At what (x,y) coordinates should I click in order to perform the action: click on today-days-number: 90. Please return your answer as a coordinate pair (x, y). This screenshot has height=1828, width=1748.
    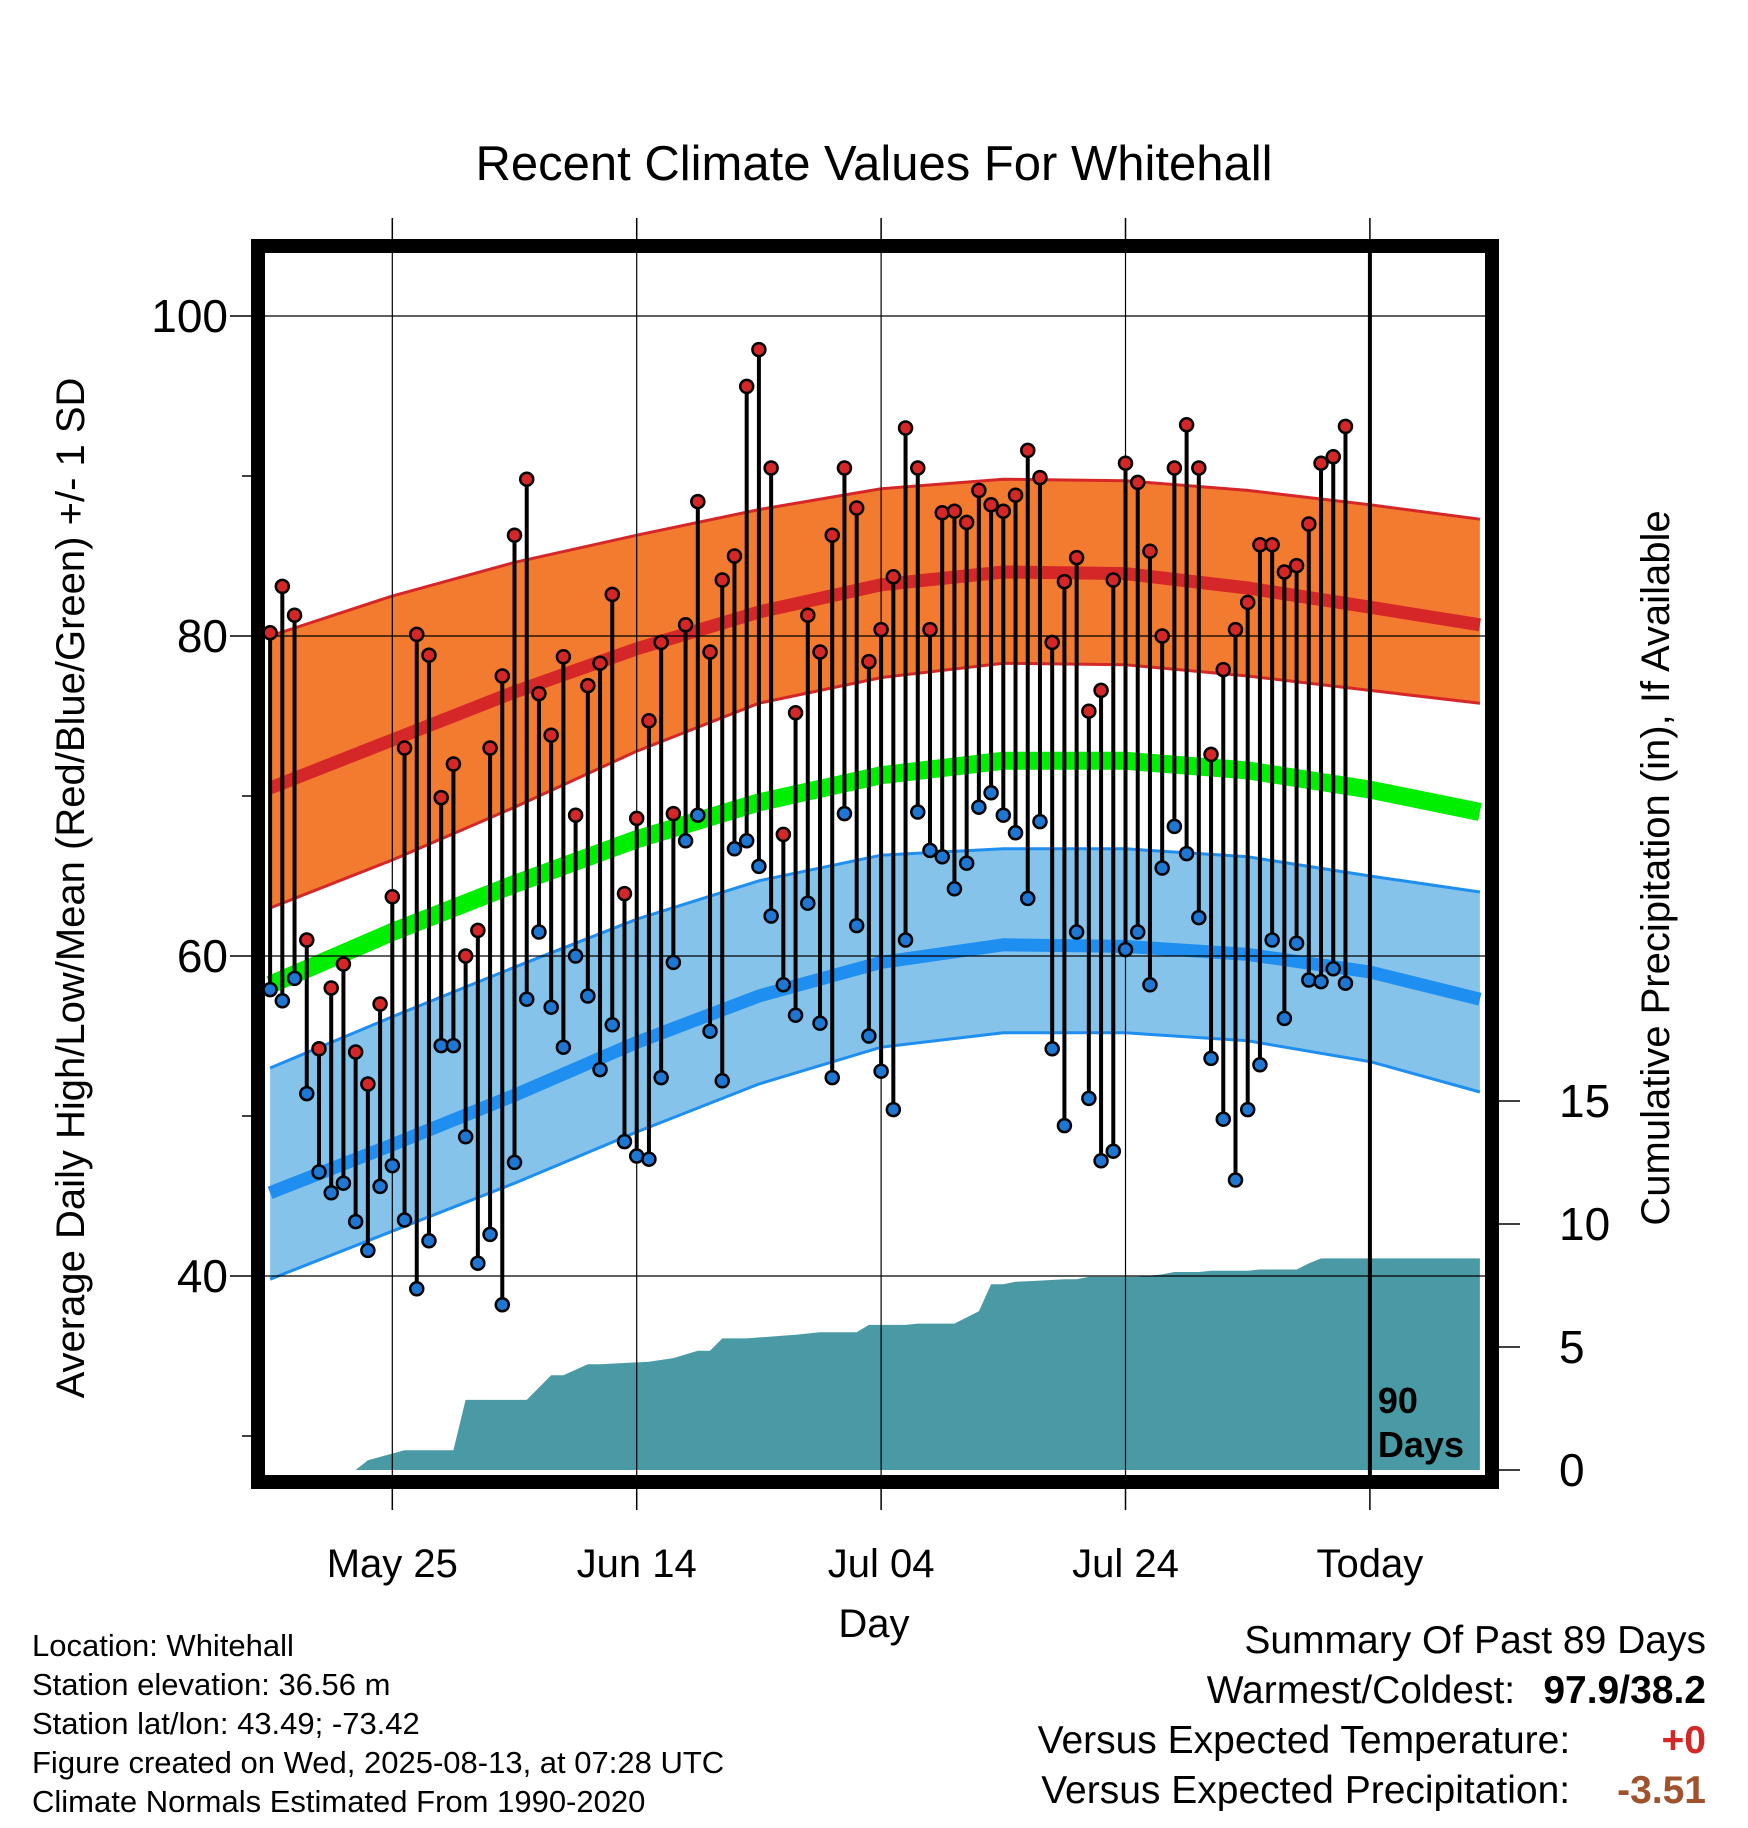
    Looking at the image, I should click on (1398, 1400).